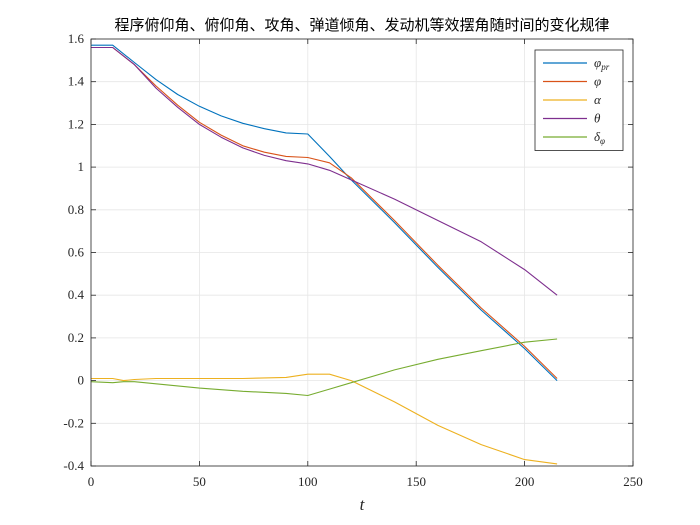 The image size is (700, 525). What do you see at coordinates (416, 481) in the screenshot?
I see `x-tick-label: 150` at bounding box center [416, 481].